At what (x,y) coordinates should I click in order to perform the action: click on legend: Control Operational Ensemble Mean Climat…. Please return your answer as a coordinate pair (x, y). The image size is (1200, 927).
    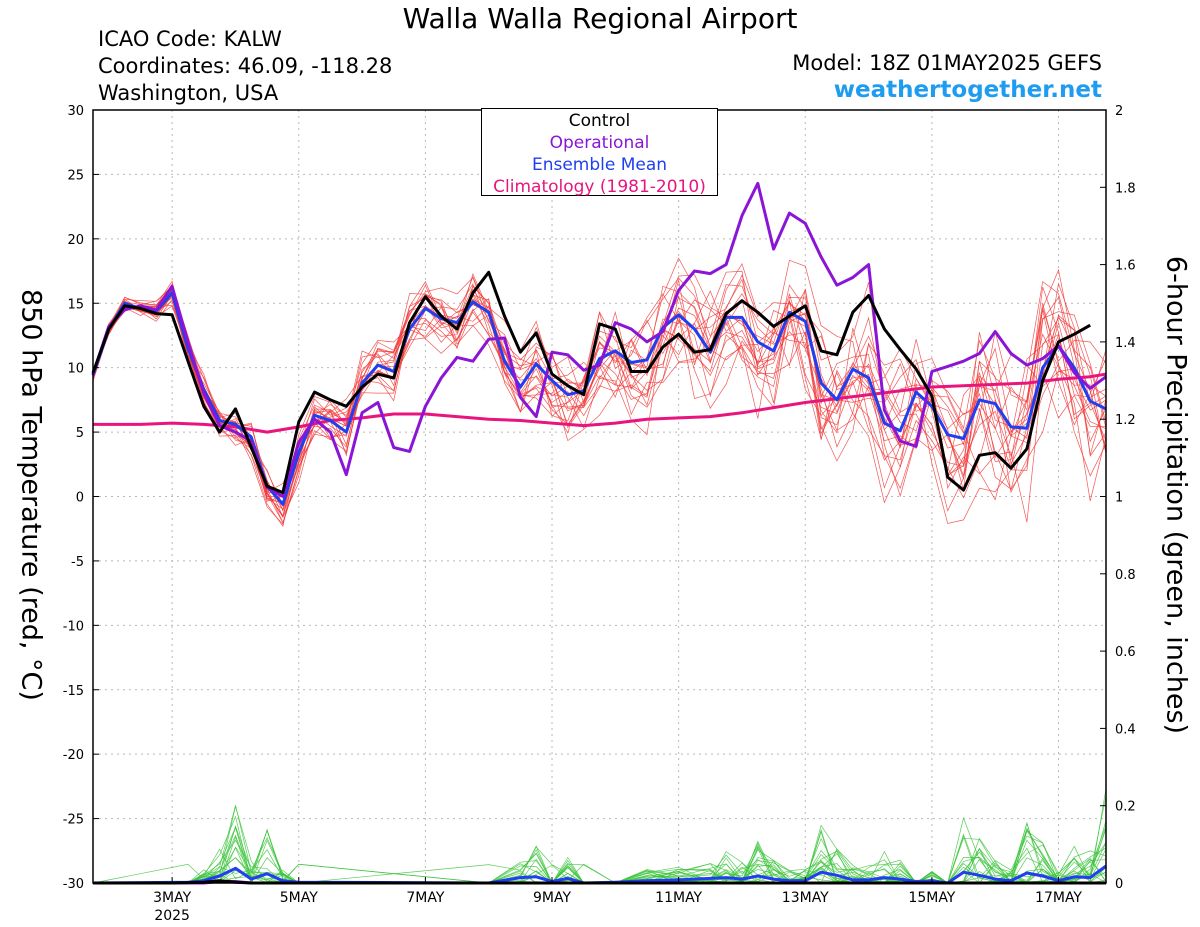
    Looking at the image, I should click on (599, 152).